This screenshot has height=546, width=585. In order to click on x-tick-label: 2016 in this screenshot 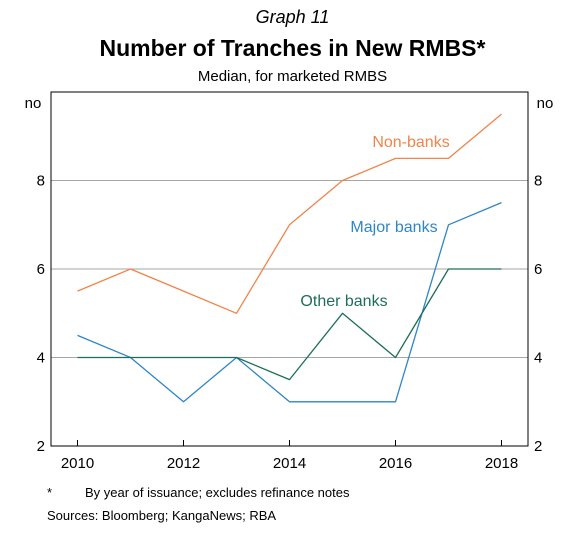, I will do `click(395, 463)`.